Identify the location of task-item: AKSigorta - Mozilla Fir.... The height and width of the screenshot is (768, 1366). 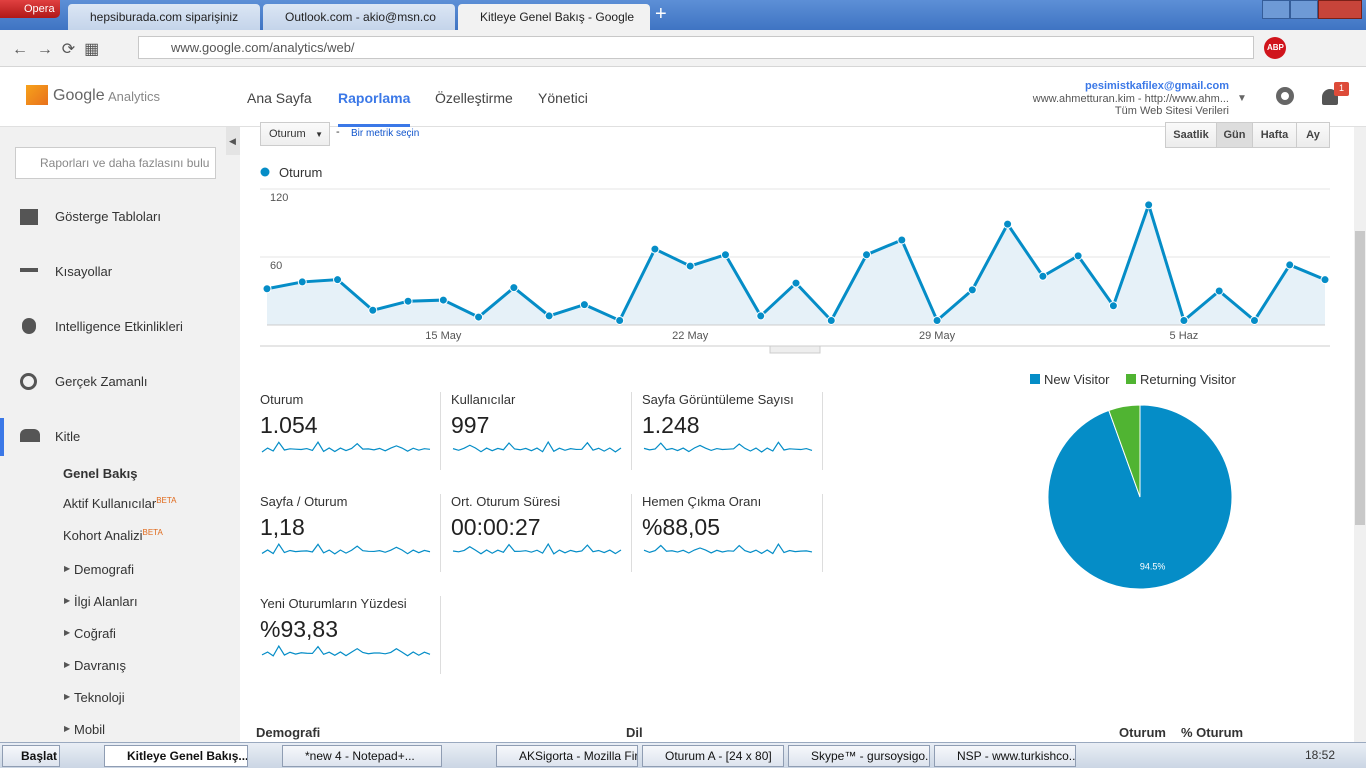
(567, 756).